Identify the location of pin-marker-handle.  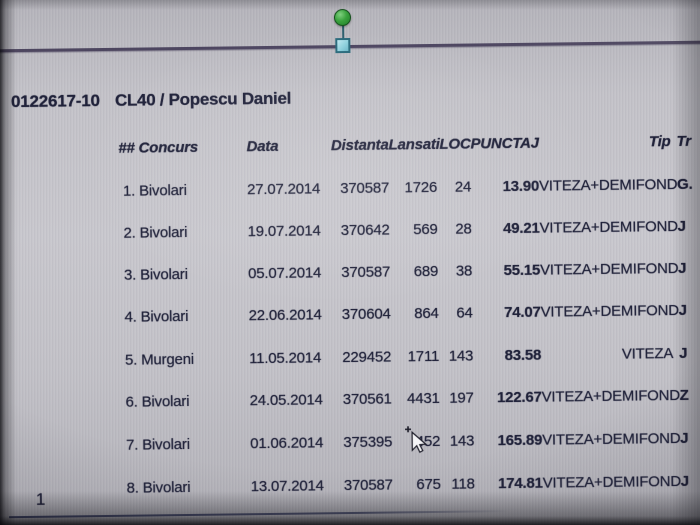
(343, 30).